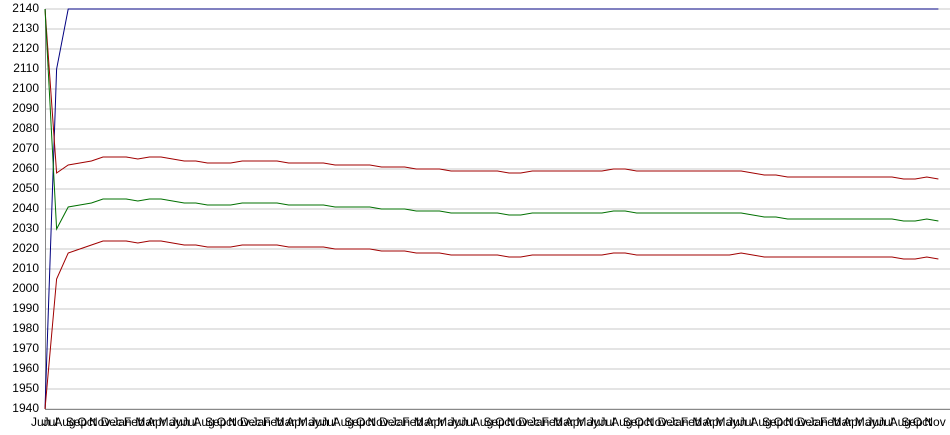 The width and height of the screenshot is (950, 435). I want to click on y-tick-label: 2070, so click(25, 148).